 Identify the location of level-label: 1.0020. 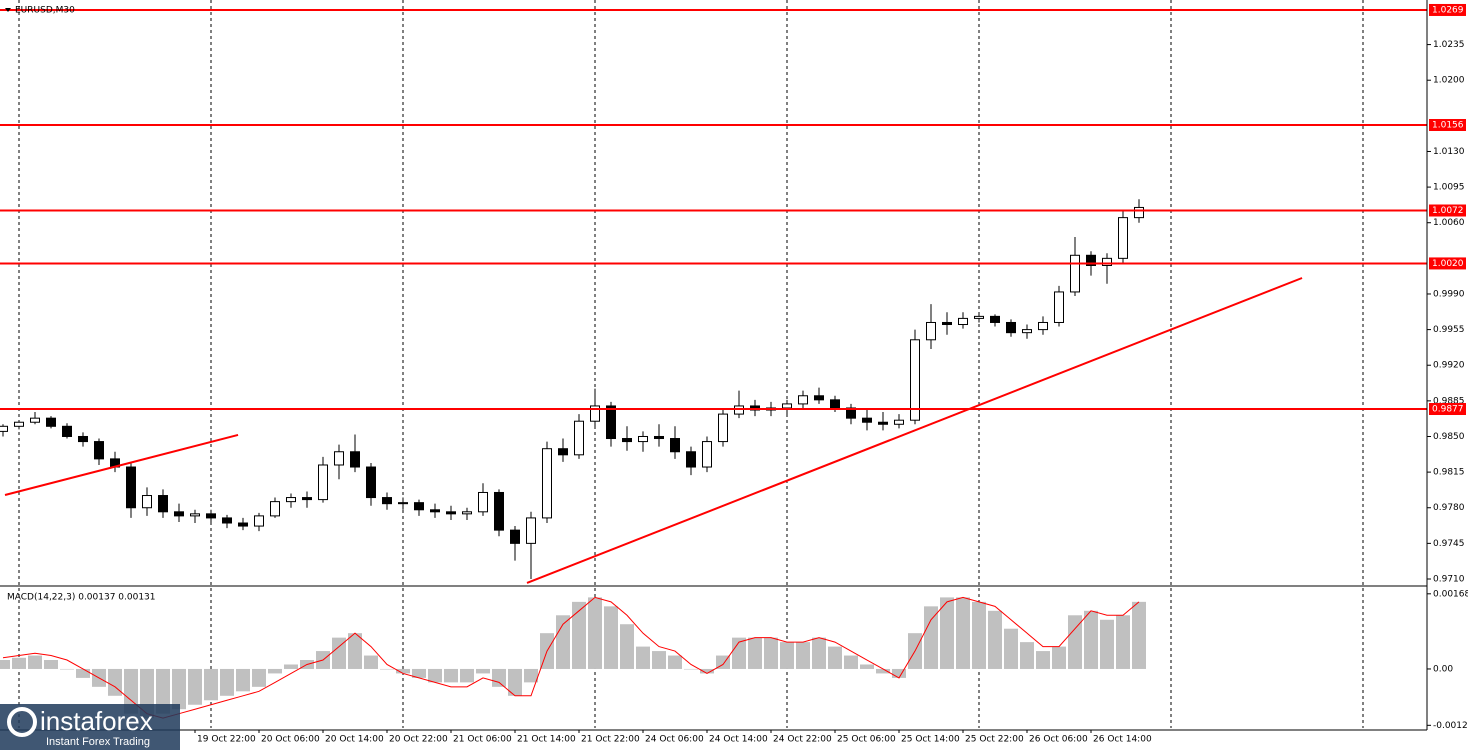
(1448, 264).